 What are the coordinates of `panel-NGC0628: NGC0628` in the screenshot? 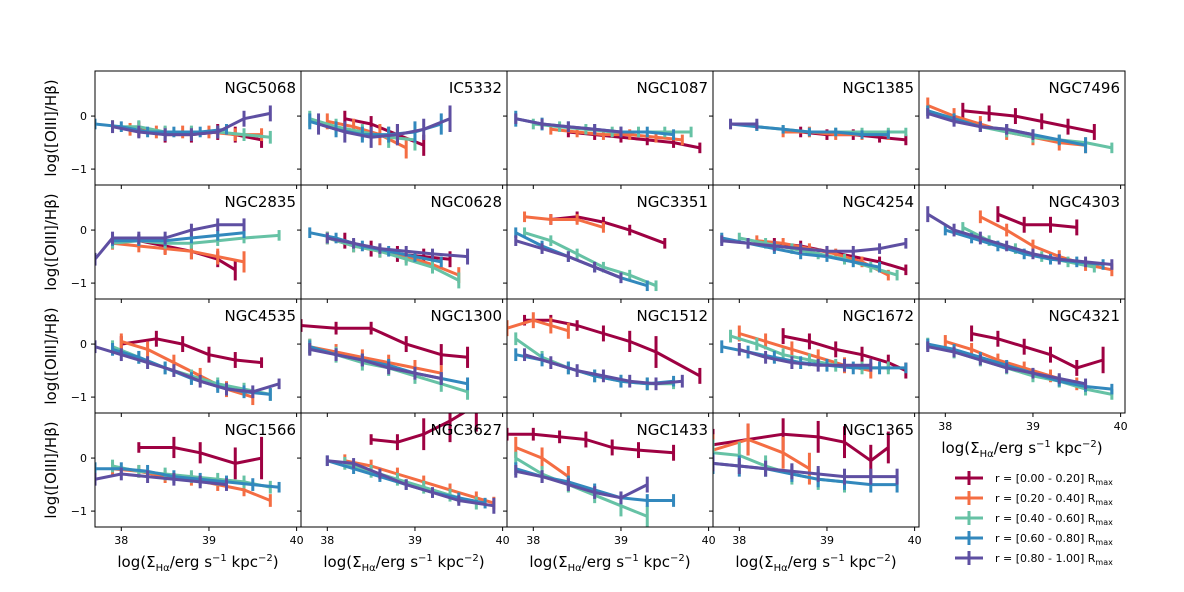 It's located at (402, 243).